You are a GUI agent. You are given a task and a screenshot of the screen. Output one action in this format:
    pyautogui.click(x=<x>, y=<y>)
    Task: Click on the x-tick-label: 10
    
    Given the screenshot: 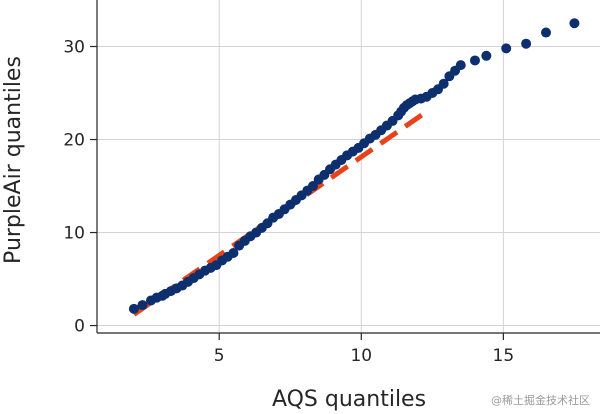 What is the action you would take?
    pyautogui.click(x=361, y=356)
    